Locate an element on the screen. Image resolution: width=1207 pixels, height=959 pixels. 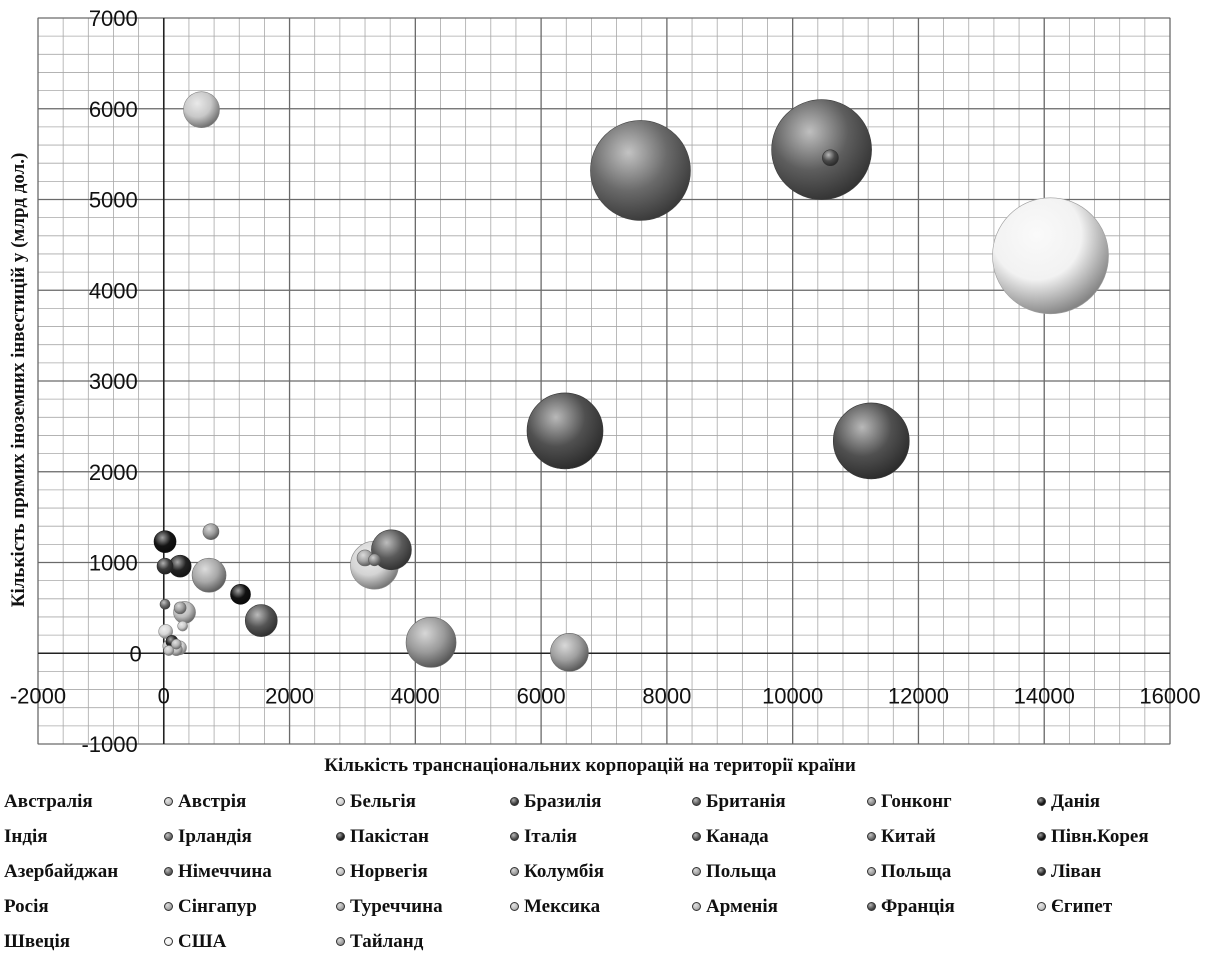
legend-item: Норвегія is located at coordinates (423, 871).